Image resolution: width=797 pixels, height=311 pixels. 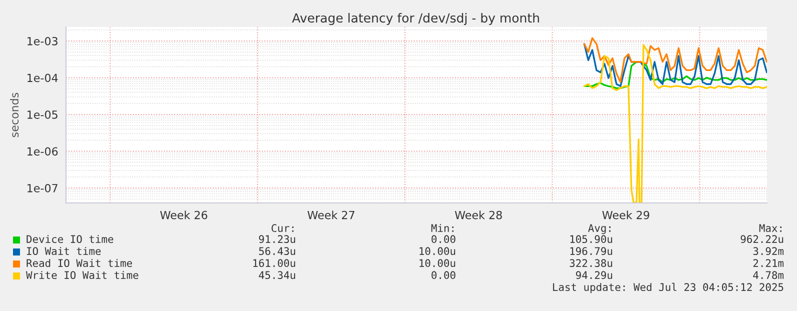 I want to click on x-tick-label: Week 28, so click(x=478, y=215).